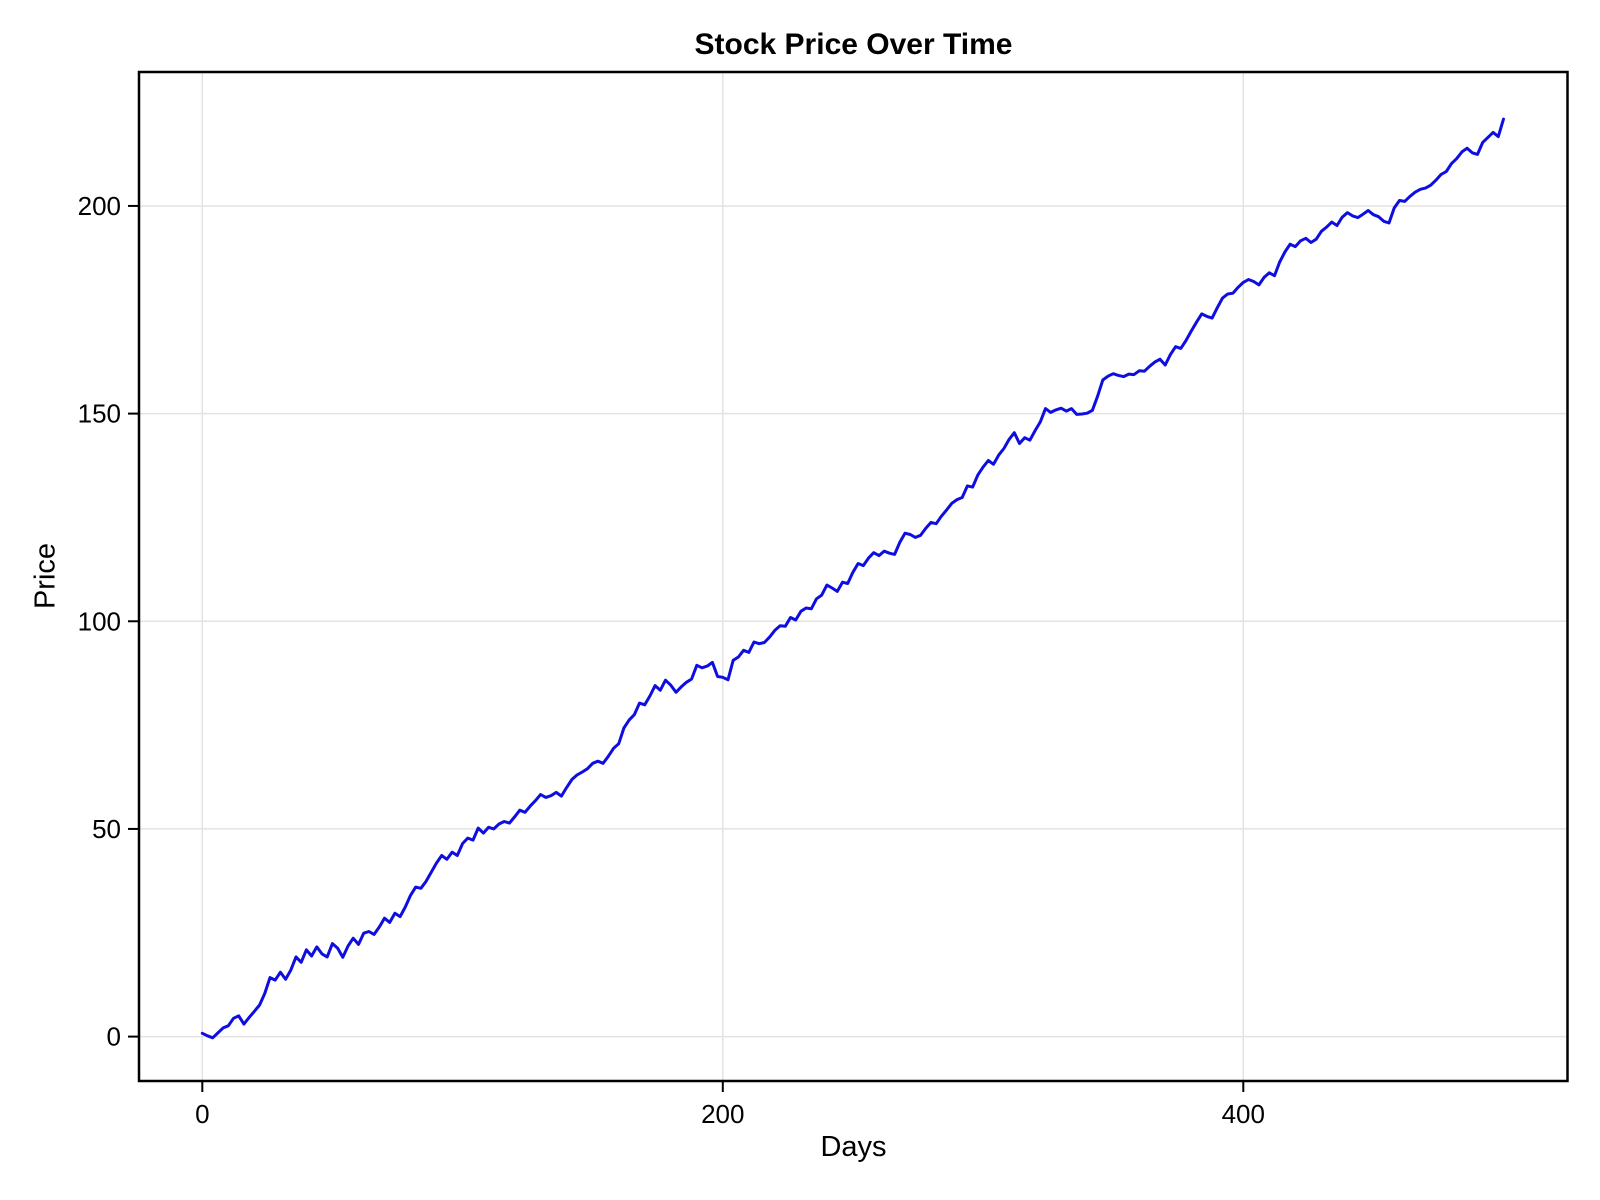 This screenshot has height=1200, width=1600. What do you see at coordinates (99, 621) in the screenshot?
I see `y-tick-label: 100` at bounding box center [99, 621].